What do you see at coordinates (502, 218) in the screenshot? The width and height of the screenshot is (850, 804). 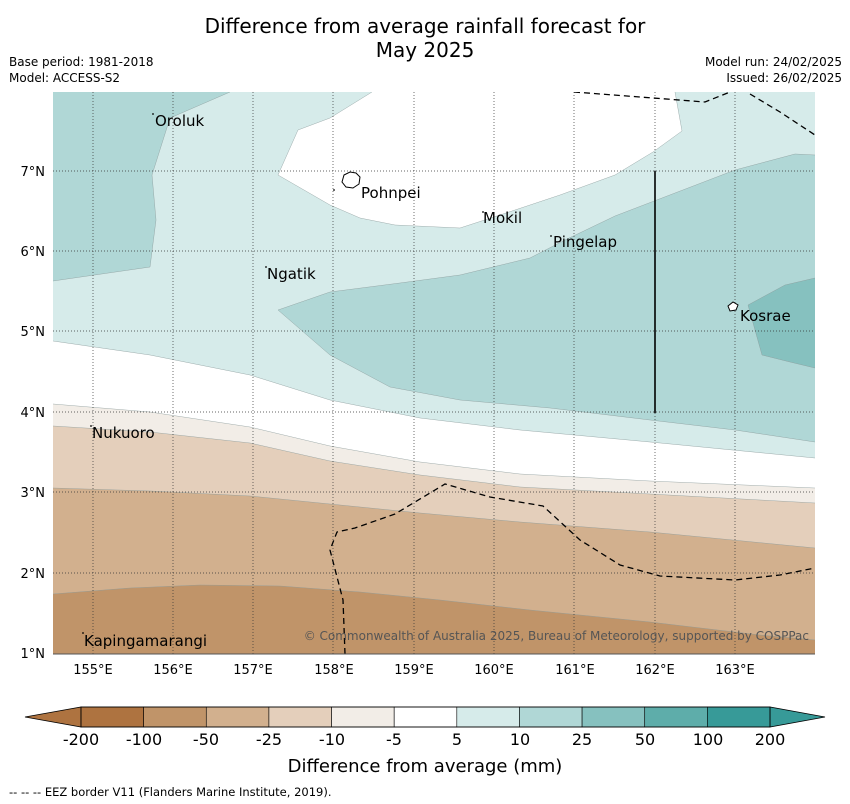 I see `place-label-mokil: Mokil` at bounding box center [502, 218].